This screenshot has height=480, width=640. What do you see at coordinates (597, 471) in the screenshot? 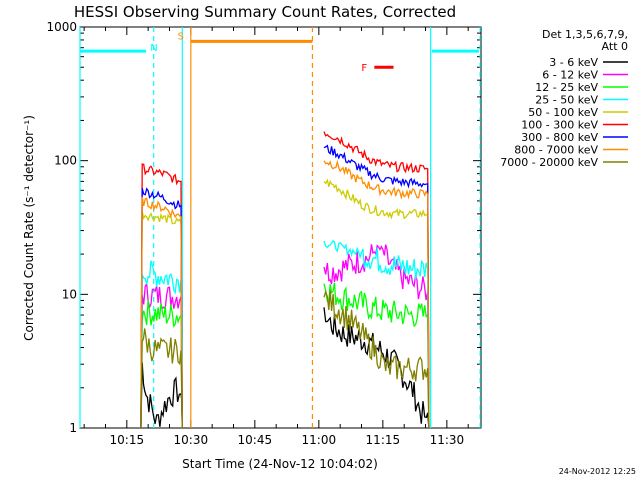
I see `footer-timestamp: 24-Nov-2012 12:25` at bounding box center [597, 471].